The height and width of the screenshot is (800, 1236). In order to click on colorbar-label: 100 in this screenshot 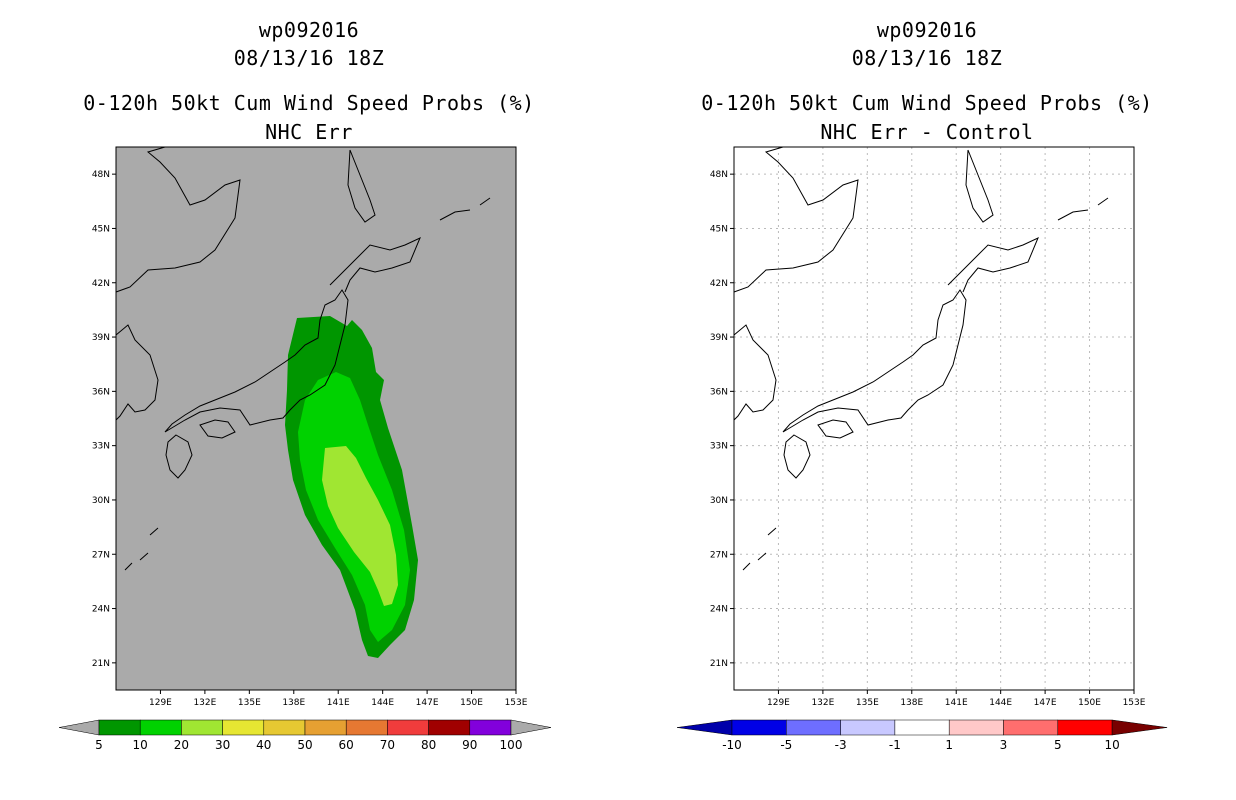, I will do `click(511, 745)`.